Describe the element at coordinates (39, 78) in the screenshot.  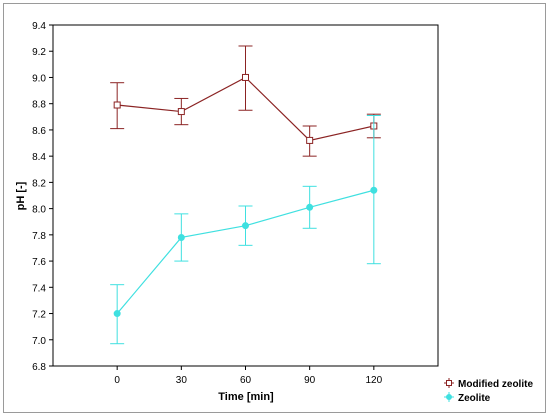
I see `y-tick-label: 9.0` at that location.